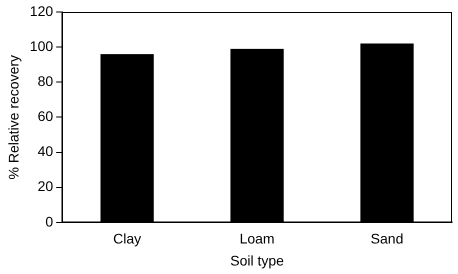  What do you see at coordinates (257, 238) in the screenshot?
I see `x-tick-label: Loam` at bounding box center [257, 238].